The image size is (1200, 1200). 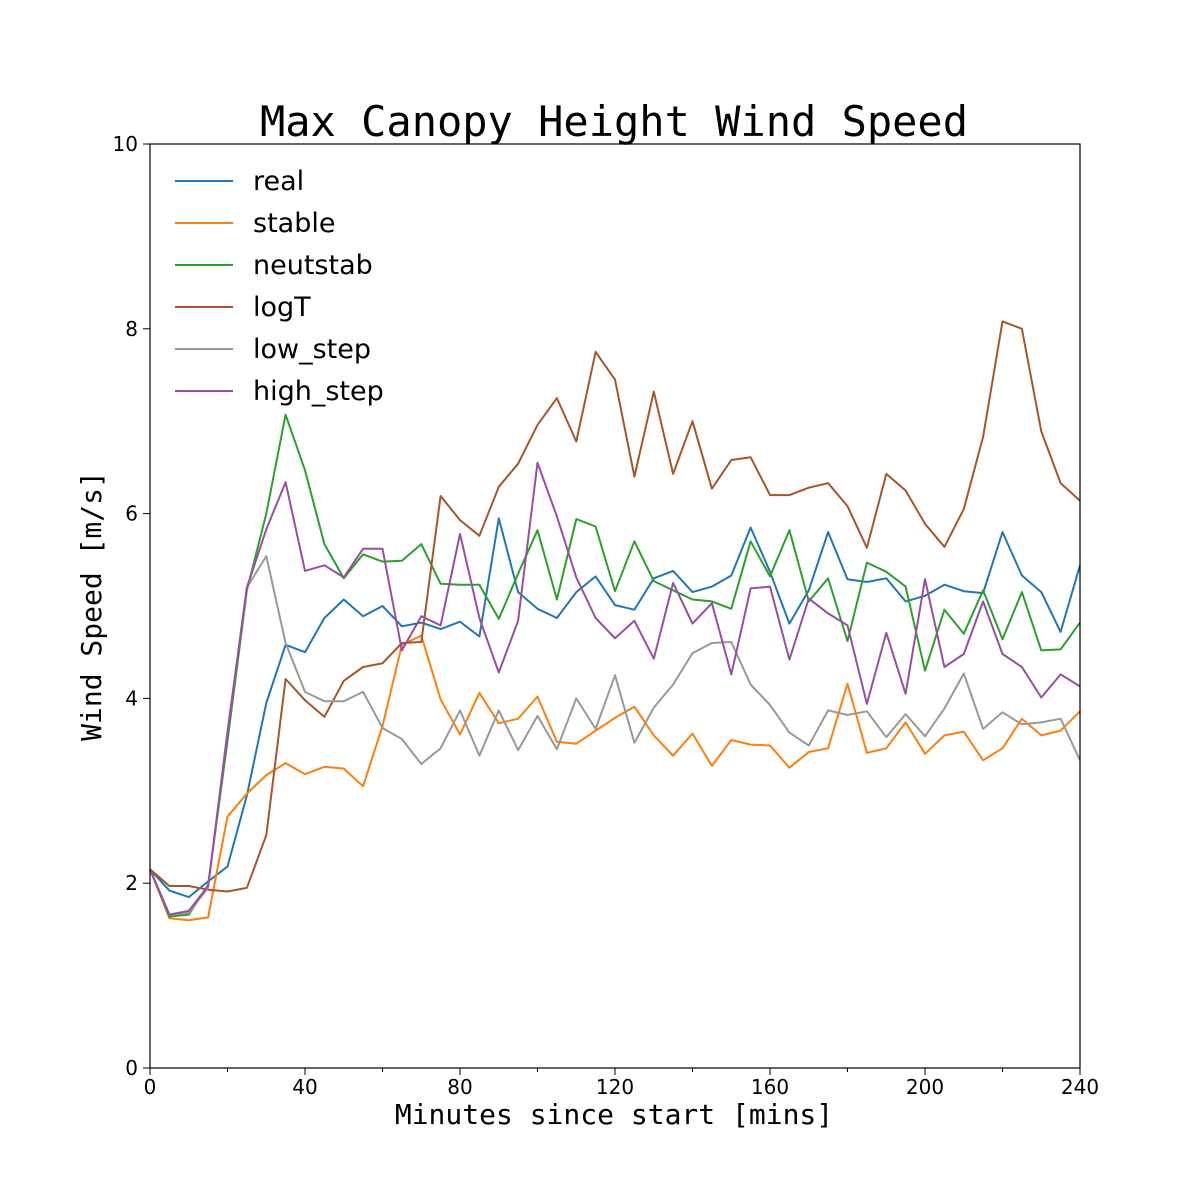 What do you see at coordinates (770, 1087) in the screenshot?
I see `x-tick-label: 160` at bounding box center [770, 1087].